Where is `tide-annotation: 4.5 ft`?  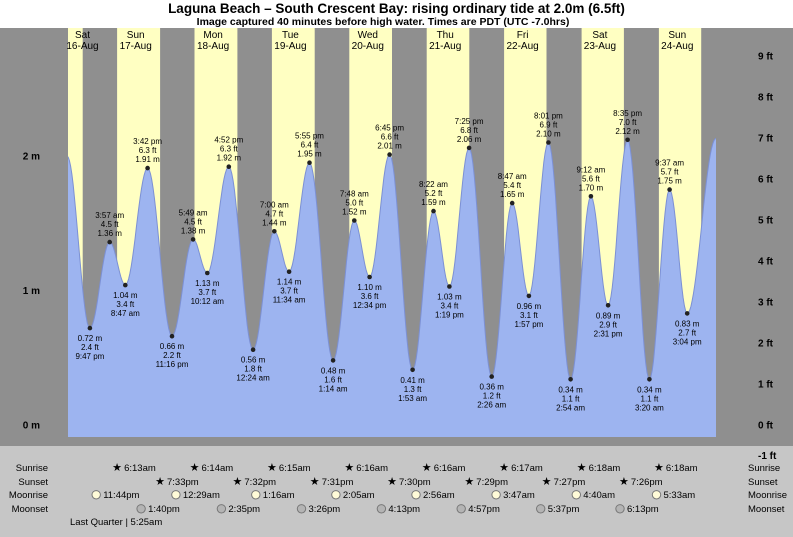 tide-annotation: 4.5 ft is located at coordinates (193, 221).